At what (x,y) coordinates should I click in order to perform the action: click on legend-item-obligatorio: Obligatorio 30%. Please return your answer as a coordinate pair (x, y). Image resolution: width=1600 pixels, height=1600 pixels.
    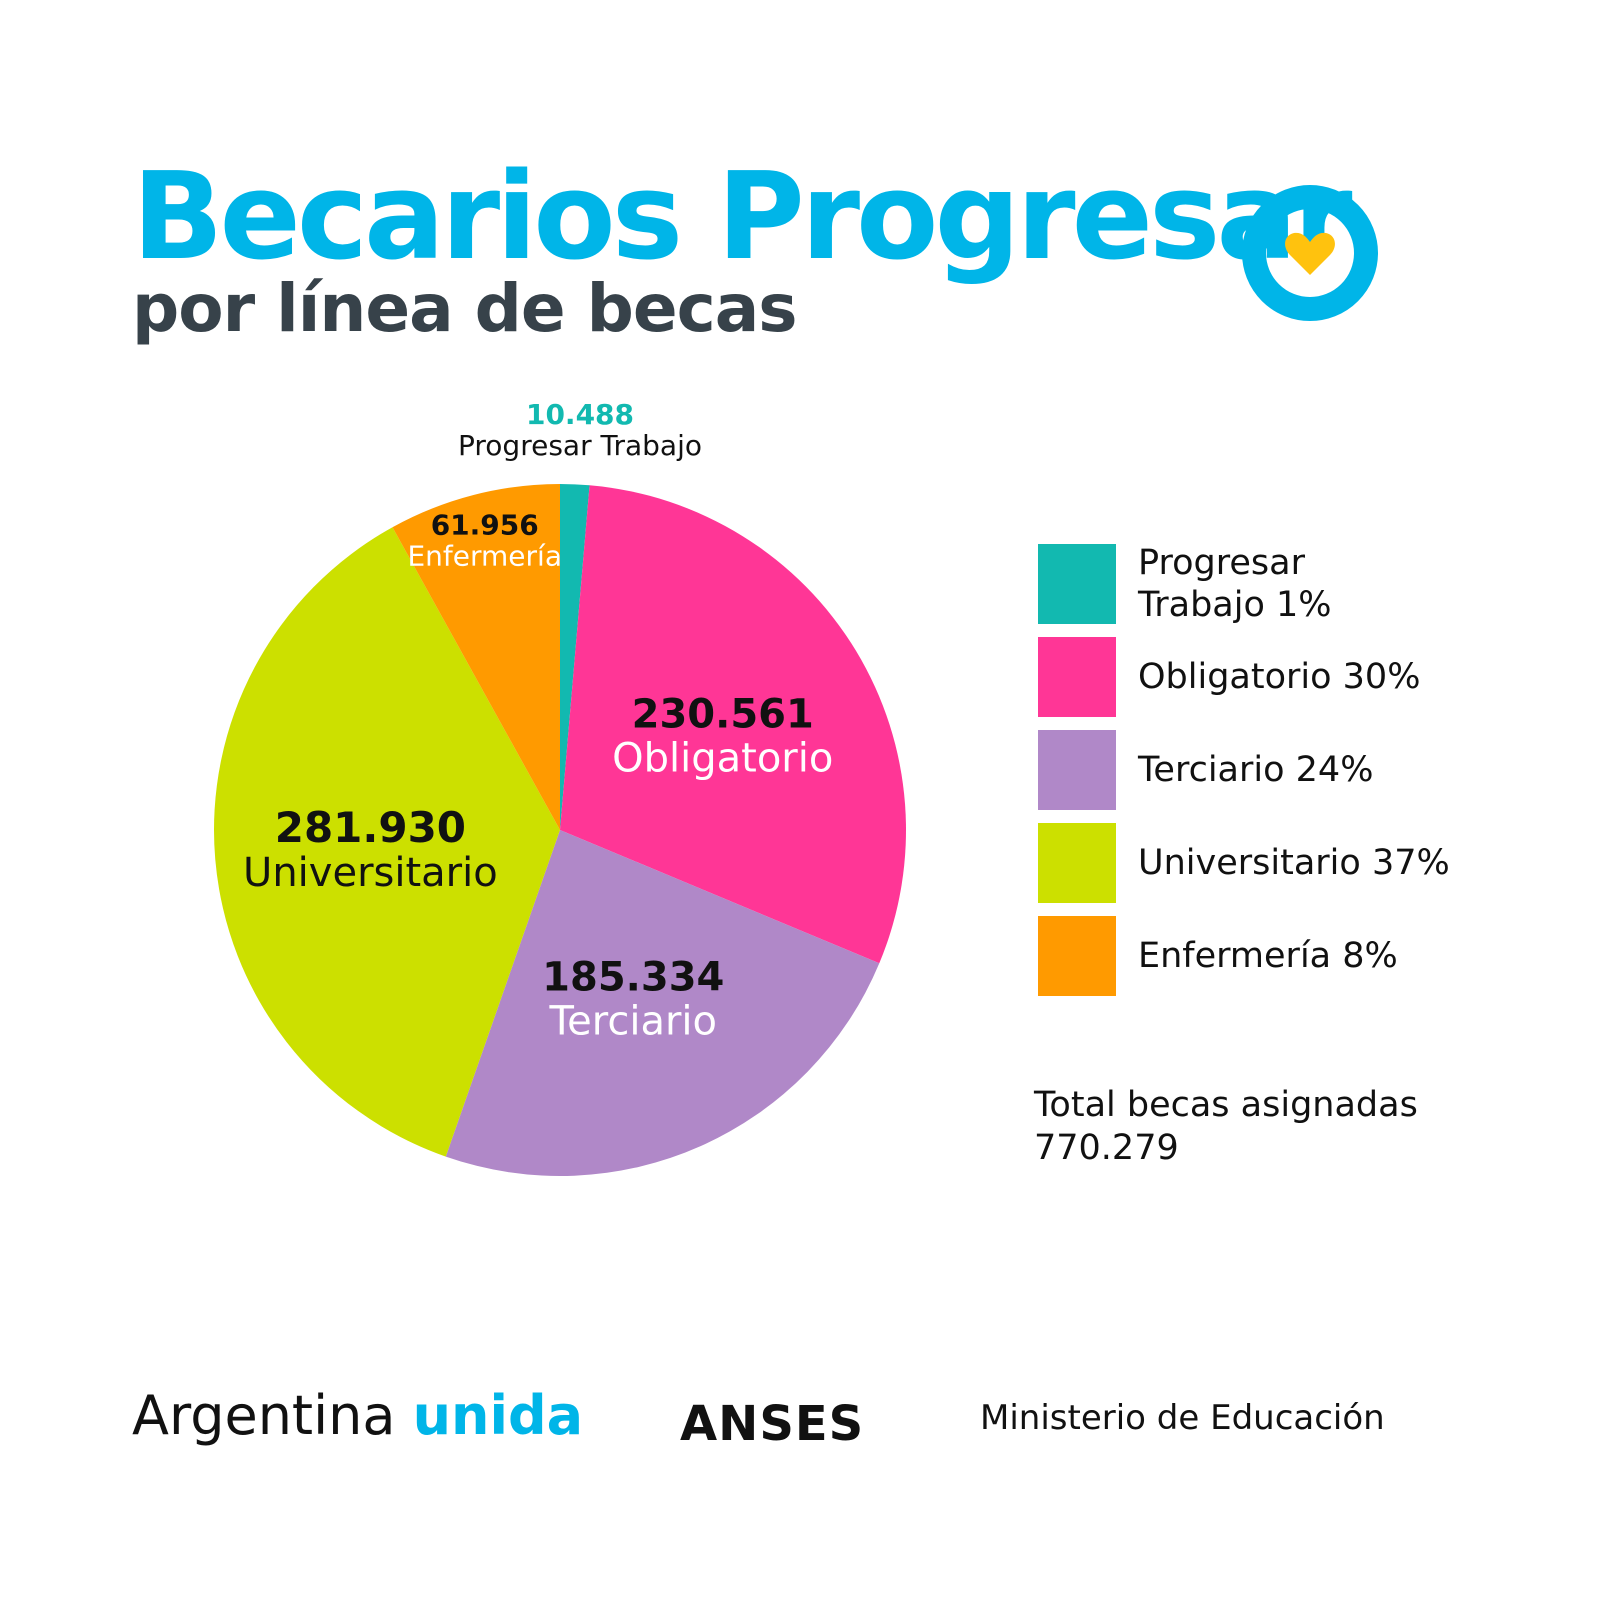
    Looking at the image, I should click on (1248, 677).